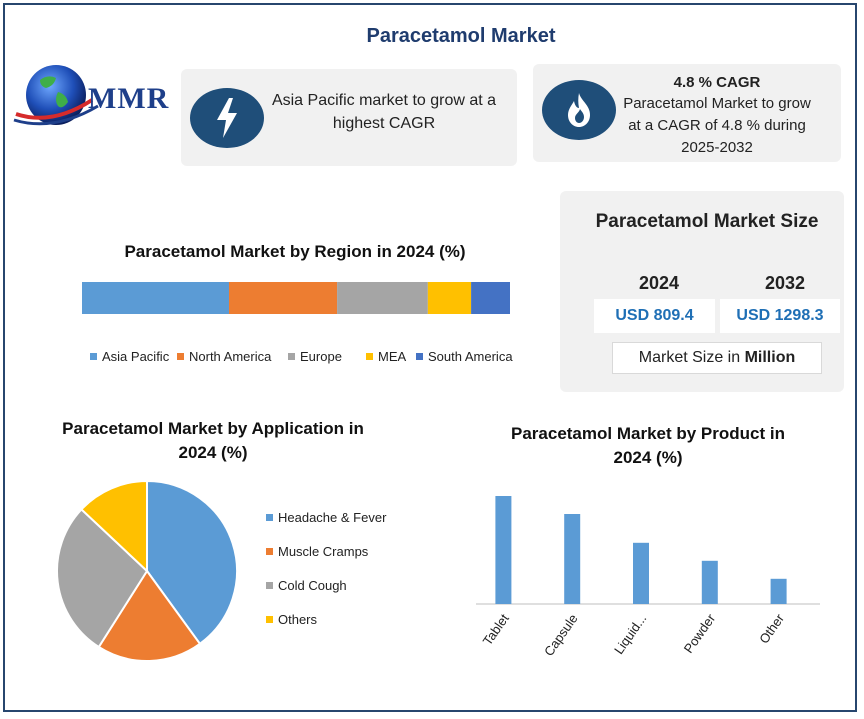 The width and height of the screenshot is (864, 719). I want to click on tick-label-capsule: Capsule, so click(561, 635).